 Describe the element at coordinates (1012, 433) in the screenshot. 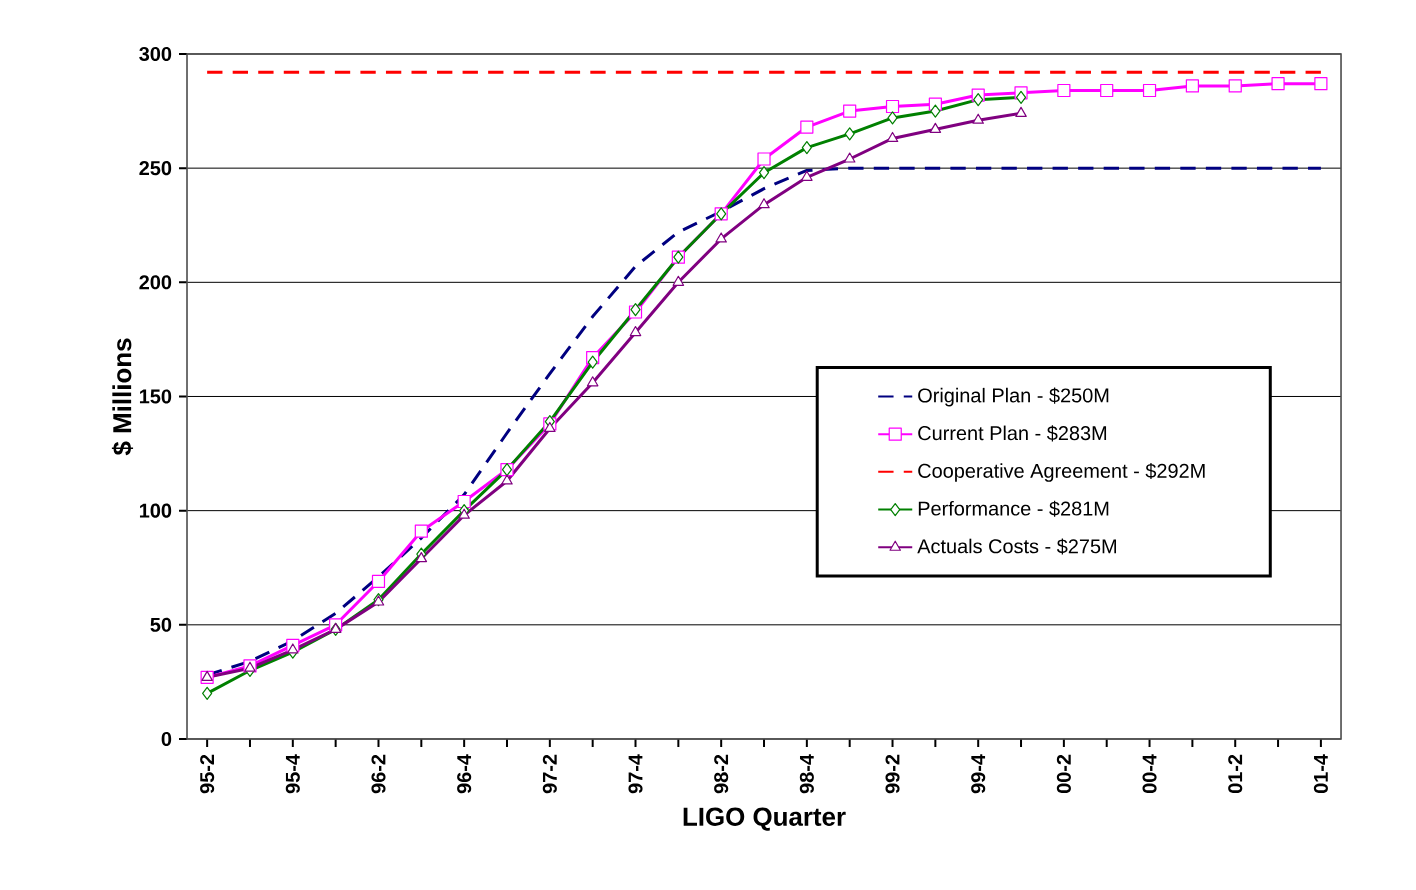

I see `legend-label: Current Plan - $283M` at that location.